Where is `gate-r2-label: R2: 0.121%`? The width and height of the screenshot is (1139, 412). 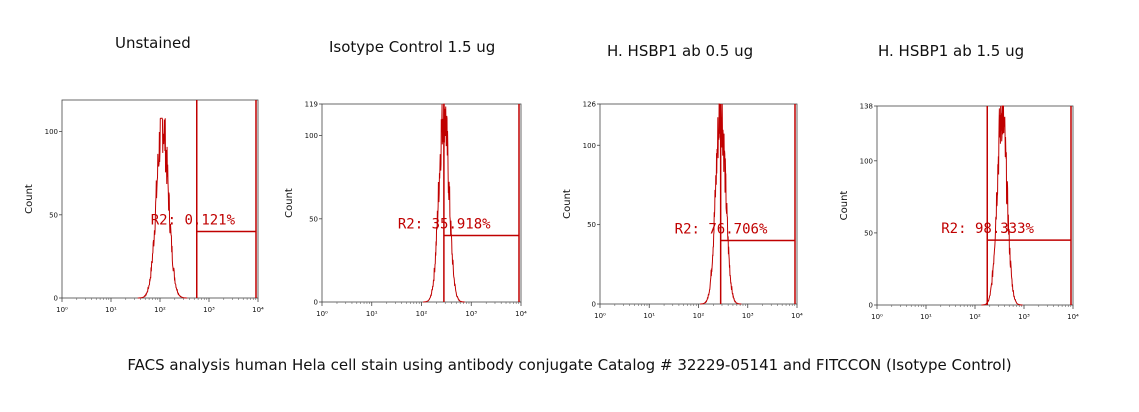 gate-r2-label: R2: 0.121% is located at coordinates (193, 220).